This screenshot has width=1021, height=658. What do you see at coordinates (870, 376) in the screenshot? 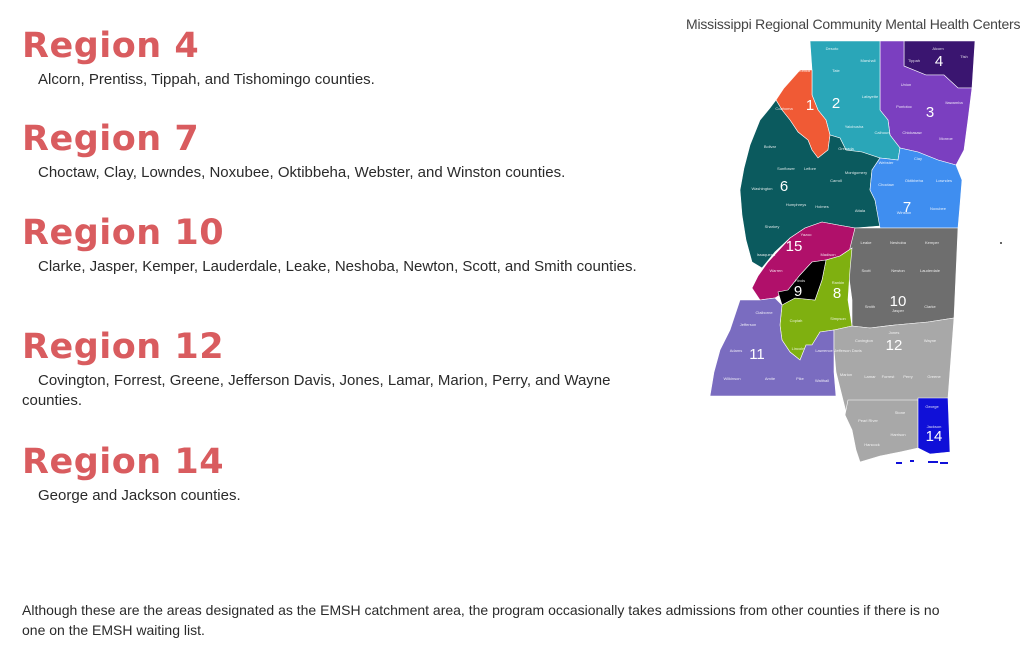
I see `svg-text: Lamar` at bounding box center [870, 376].